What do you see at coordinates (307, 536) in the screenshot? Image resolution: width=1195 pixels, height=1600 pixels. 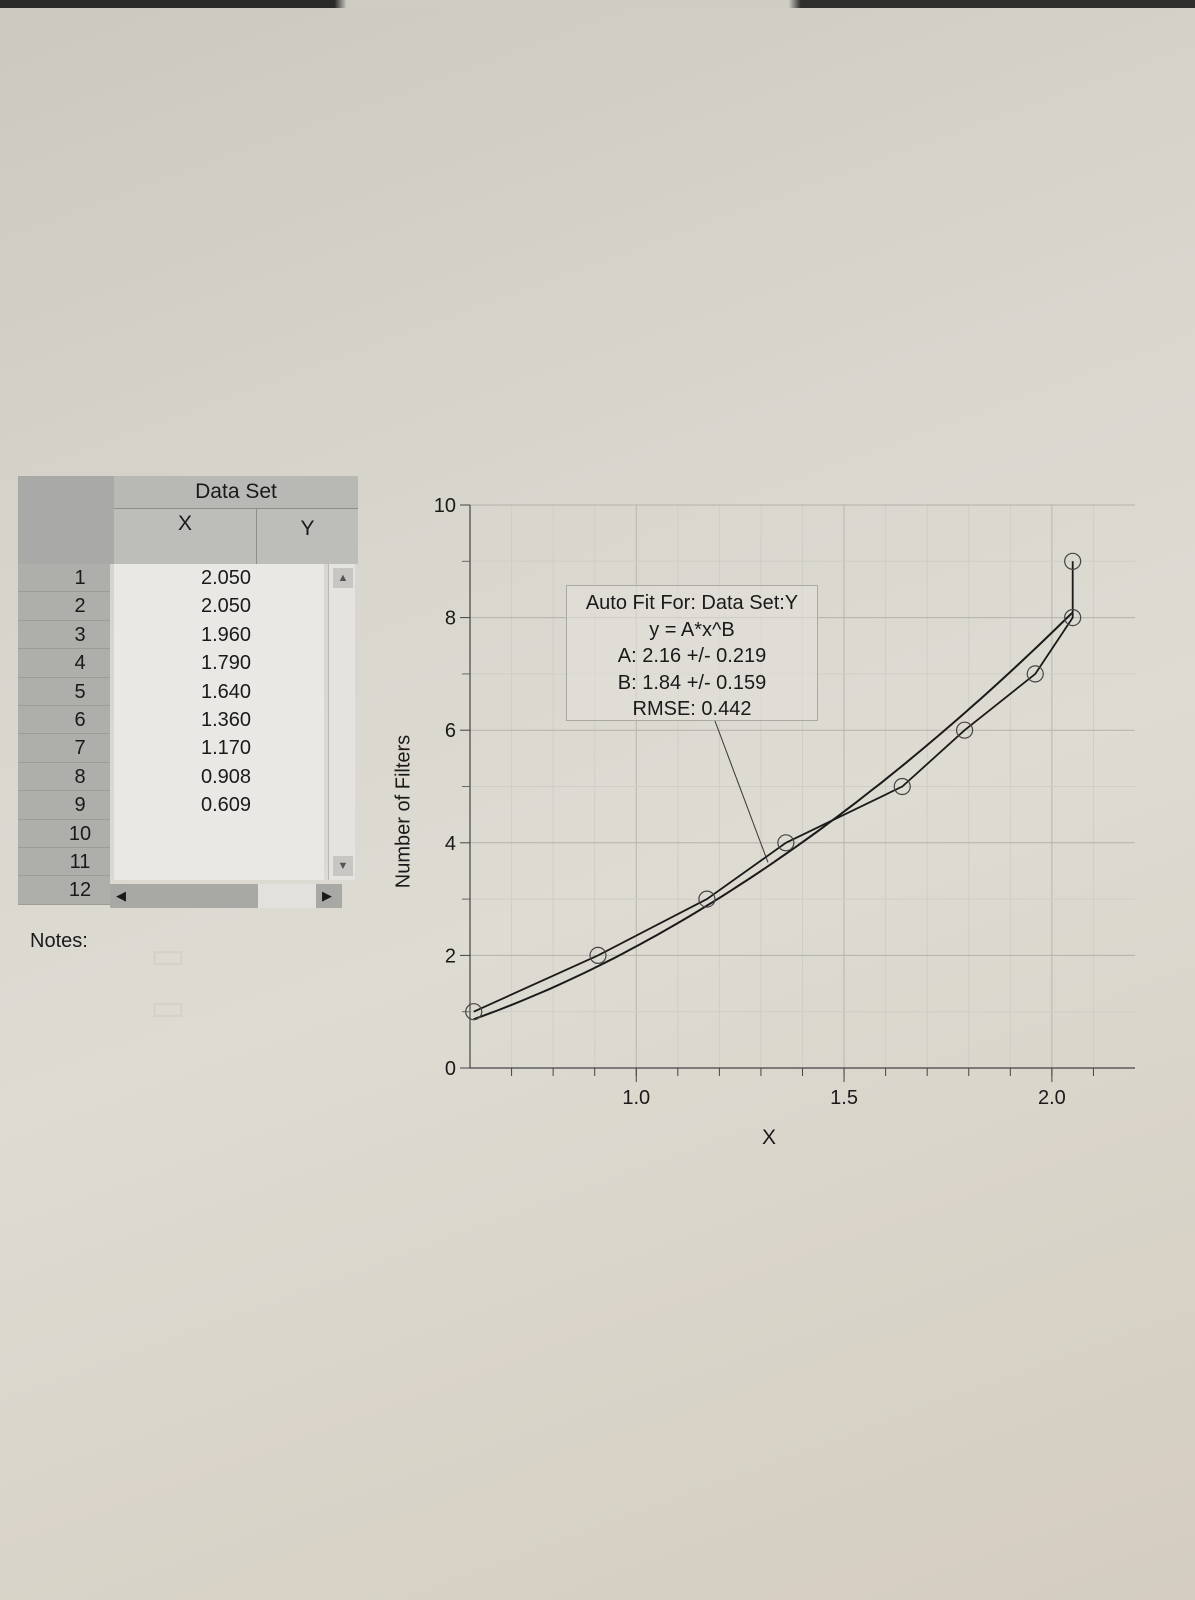 I see `column-header-y: Y` at bounding box center [307, 536].